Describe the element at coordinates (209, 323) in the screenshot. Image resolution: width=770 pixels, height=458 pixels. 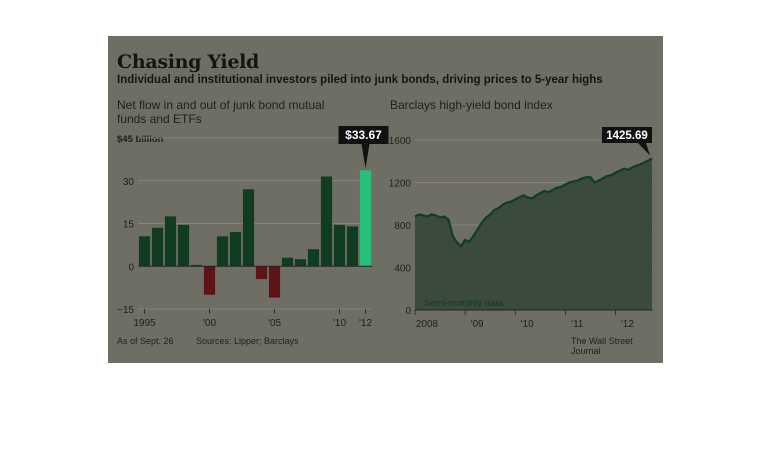
I see `bar-xtick-label: '00` at that location.